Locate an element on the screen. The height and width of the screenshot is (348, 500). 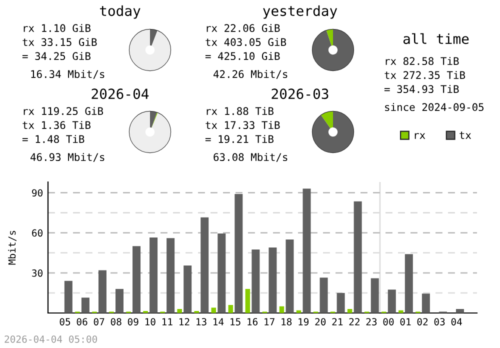
x-tick-label: 03 is located at coordinates (439, 322).